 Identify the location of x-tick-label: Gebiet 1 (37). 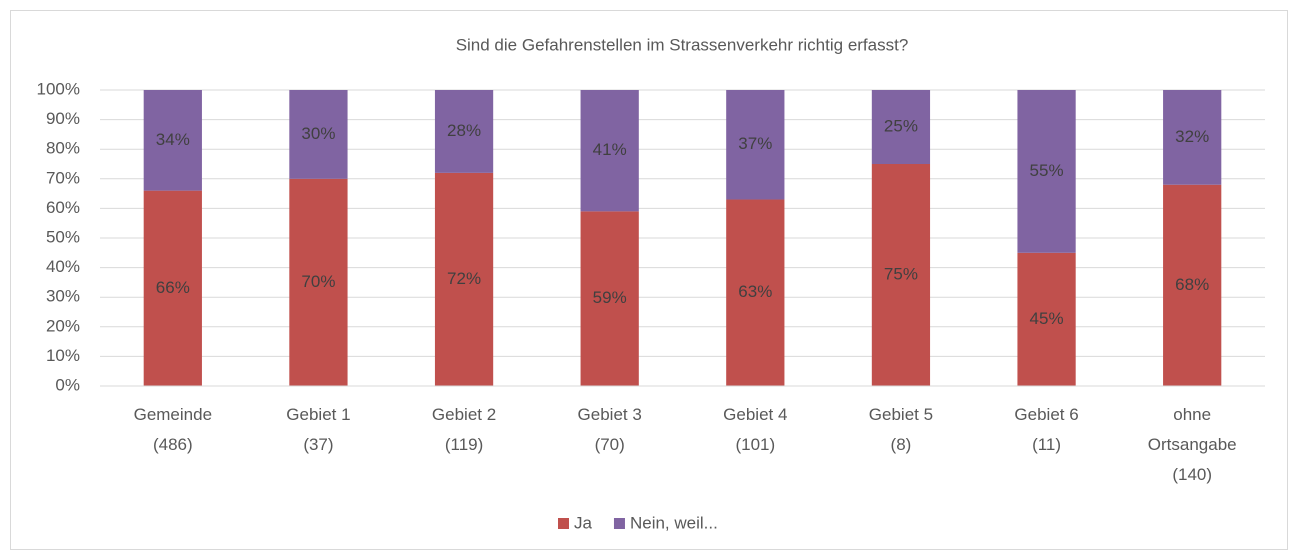
(318, 429).